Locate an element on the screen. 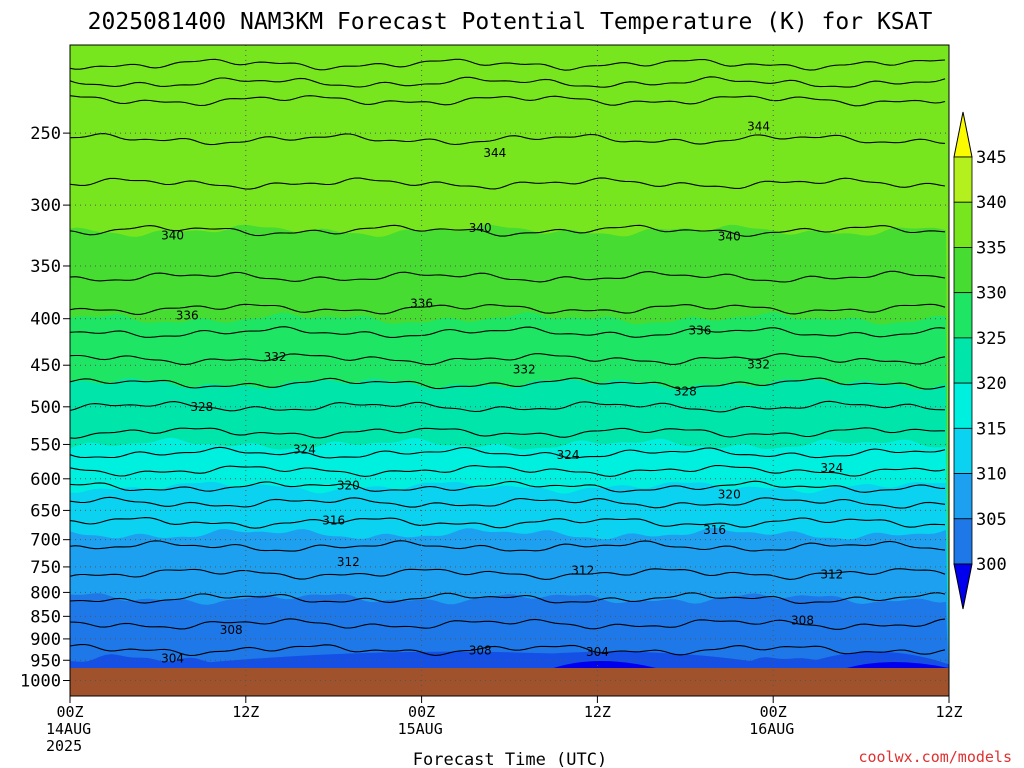  contour-label: 344 is located at coordinates (758, 127).